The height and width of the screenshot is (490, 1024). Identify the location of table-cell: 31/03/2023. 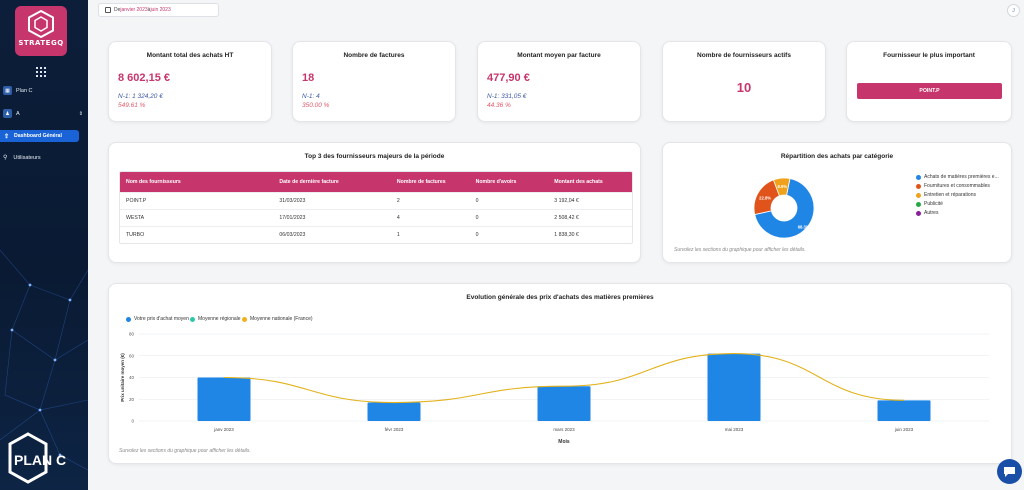
(292, 201).